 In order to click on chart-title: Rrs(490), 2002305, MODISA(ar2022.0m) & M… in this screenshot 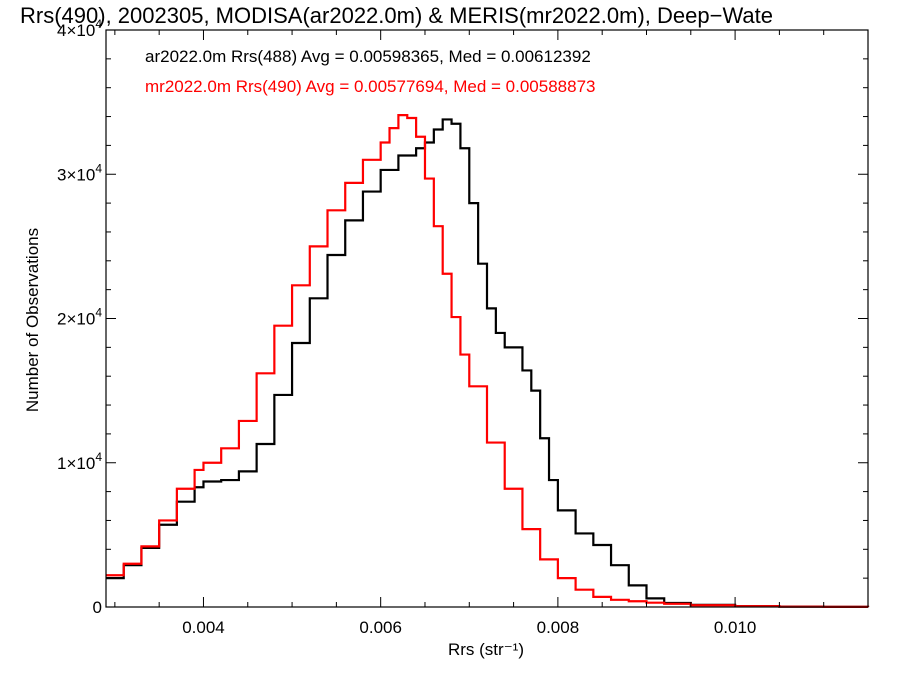, I will do `click(396, 15)`.